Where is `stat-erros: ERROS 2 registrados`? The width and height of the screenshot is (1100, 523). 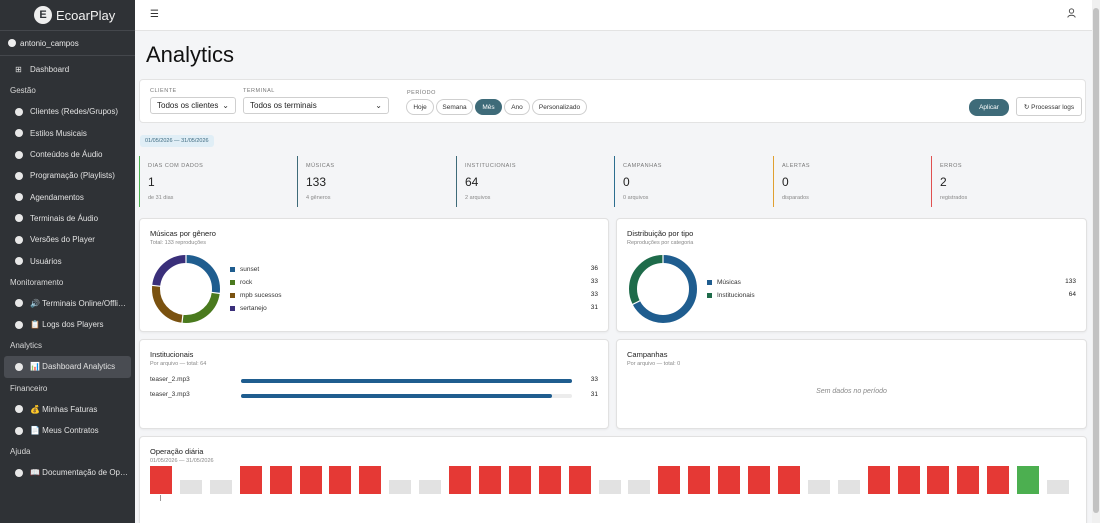
stat-erros: ERROS 2 registrados is located at coordinates (1008, 181).